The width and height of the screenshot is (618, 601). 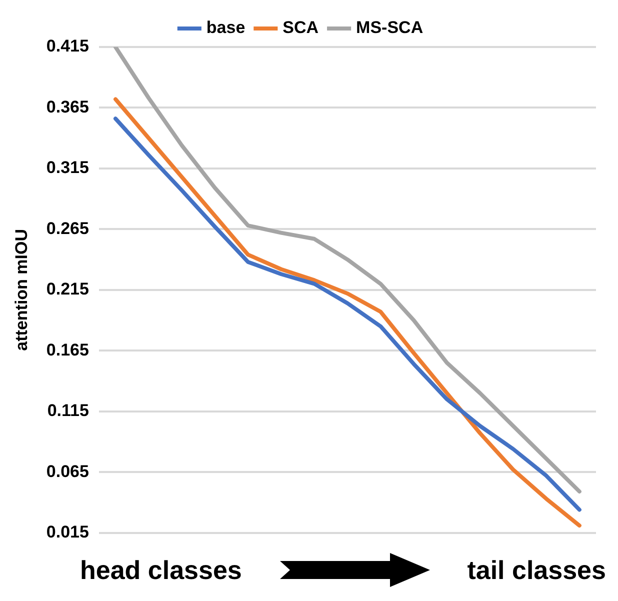 I want to click on legend-label: base, so click(x=226, y=28).